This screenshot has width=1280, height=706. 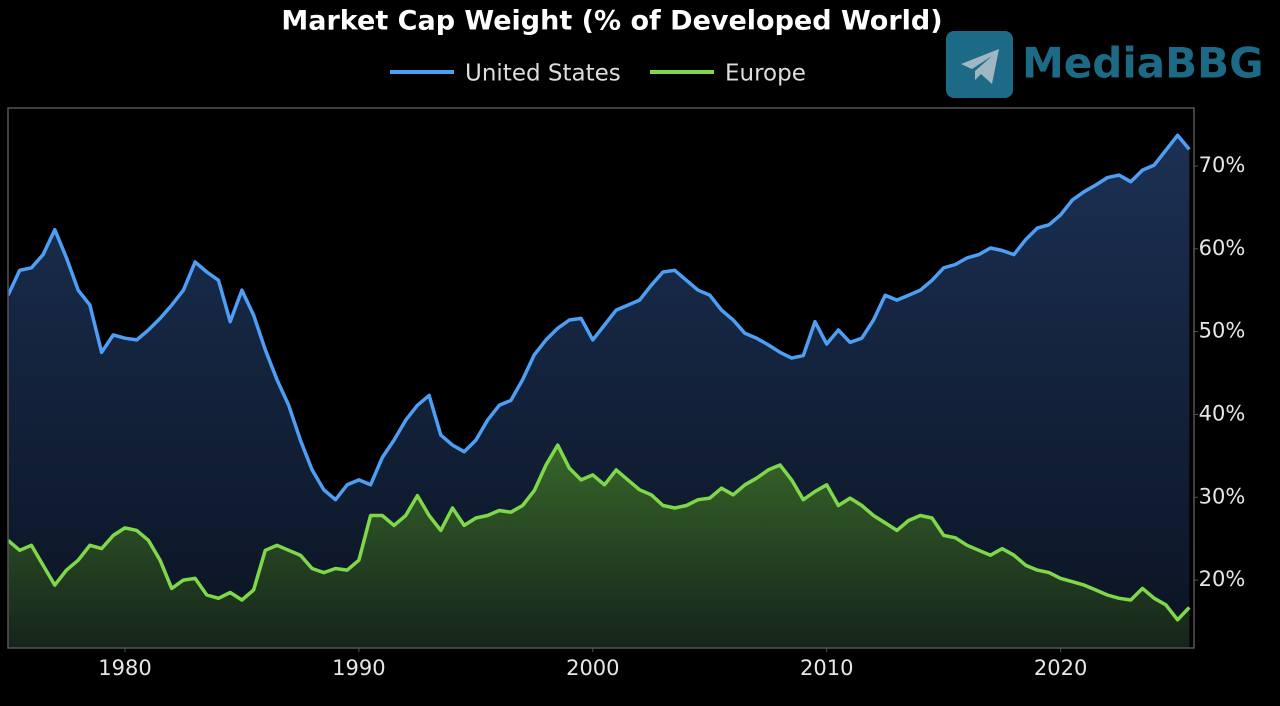 What do you see at coordinates (358, 668) in the screenshot?
I see `x-tick-label: 1990` at bounding box center [358, 668].